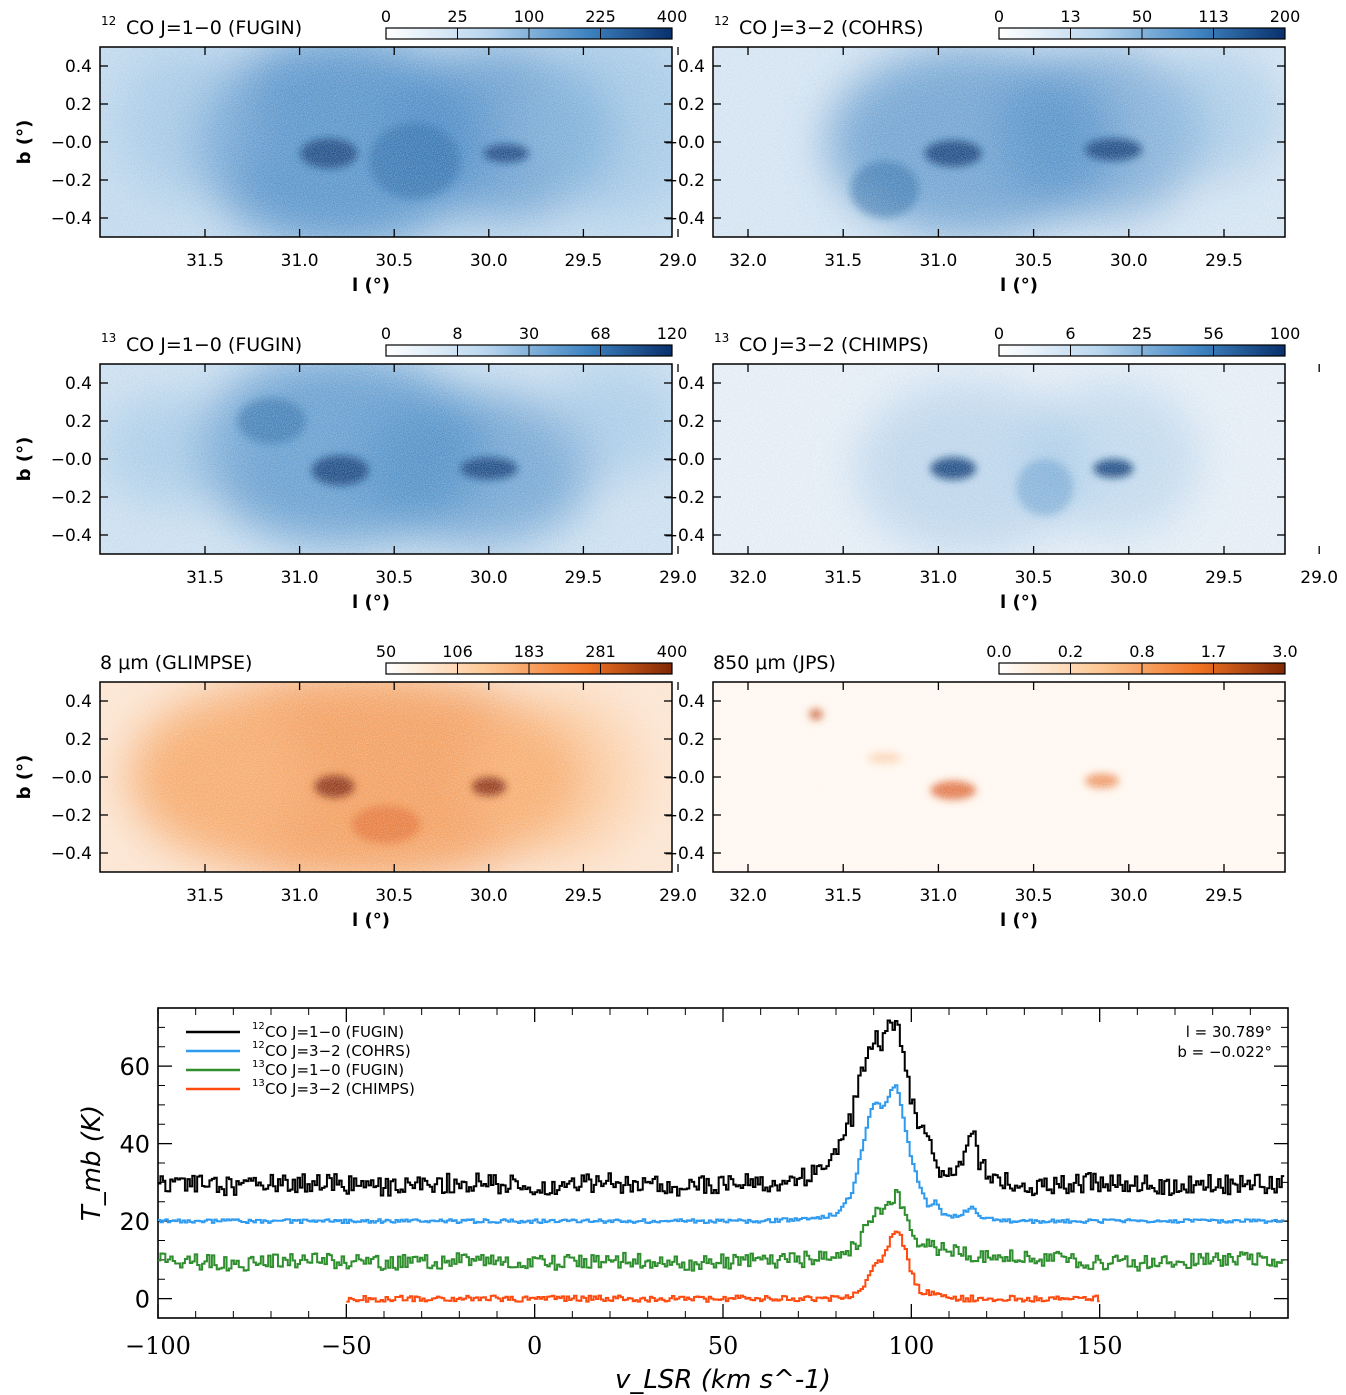 The image size is (1346, 1395). I want to click on map-title: CO J=1−0 (FUGIN), so click(214, 28).